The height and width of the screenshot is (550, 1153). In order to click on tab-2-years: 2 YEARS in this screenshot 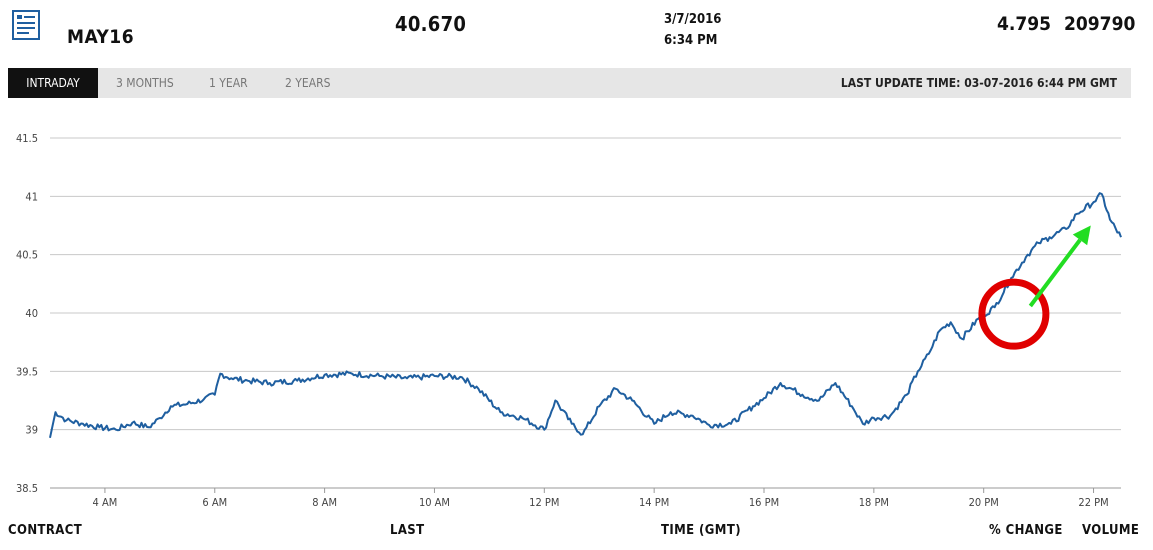, I will do `click(308, 83)`.